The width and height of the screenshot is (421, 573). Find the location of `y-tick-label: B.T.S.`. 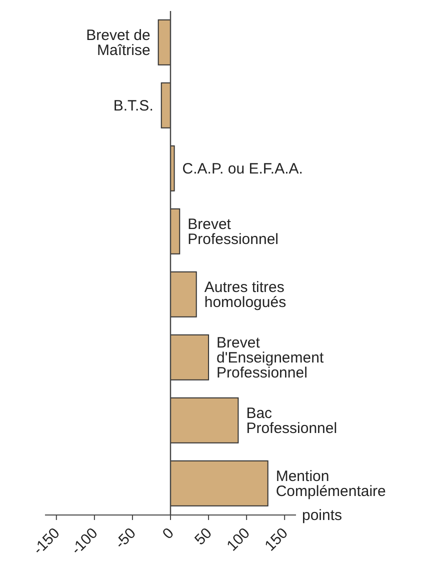

y-tick-label: B.T.S. is located at coordinates (133, 105).